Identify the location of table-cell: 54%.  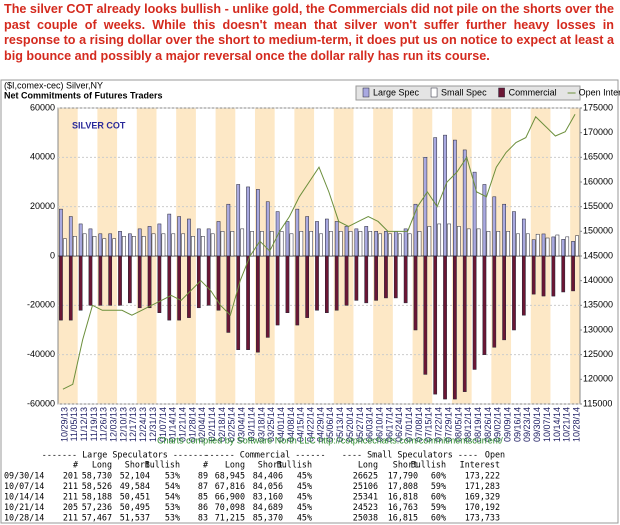
(172, 497).